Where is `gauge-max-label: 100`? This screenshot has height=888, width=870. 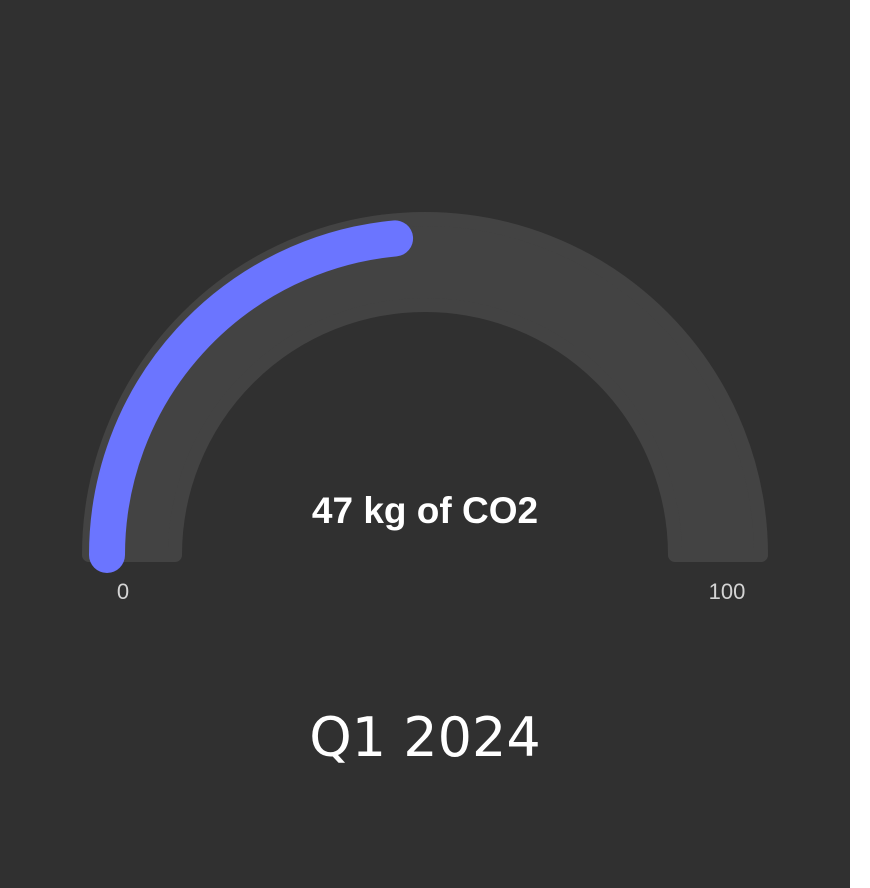
gauge-max-label: 100 is located at coordinates (727, 591).